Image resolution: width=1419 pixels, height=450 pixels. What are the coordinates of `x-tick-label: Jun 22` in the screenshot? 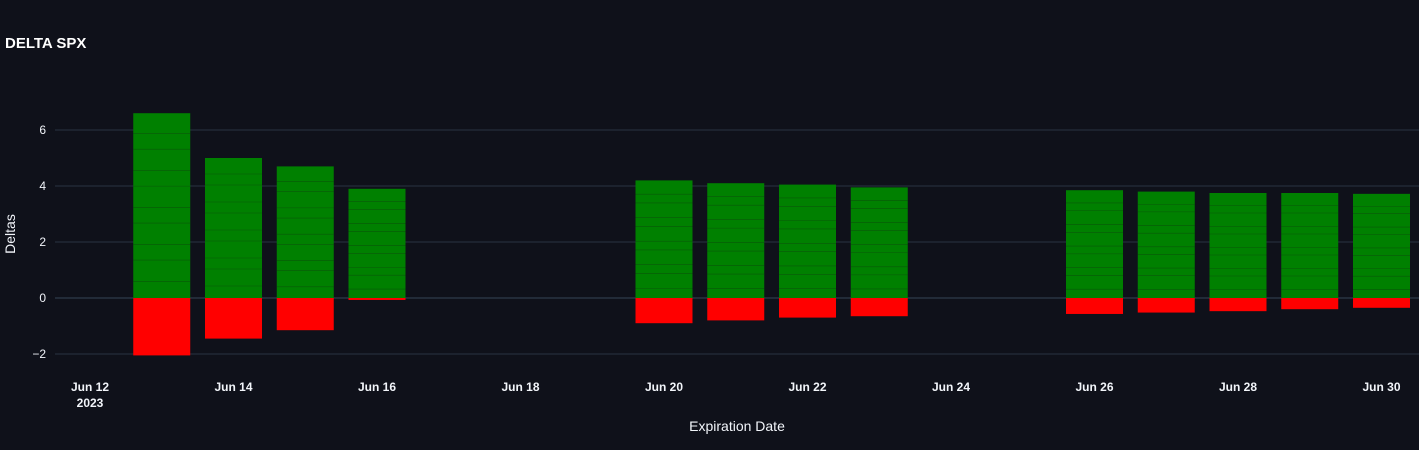 It's located at (807, 387).